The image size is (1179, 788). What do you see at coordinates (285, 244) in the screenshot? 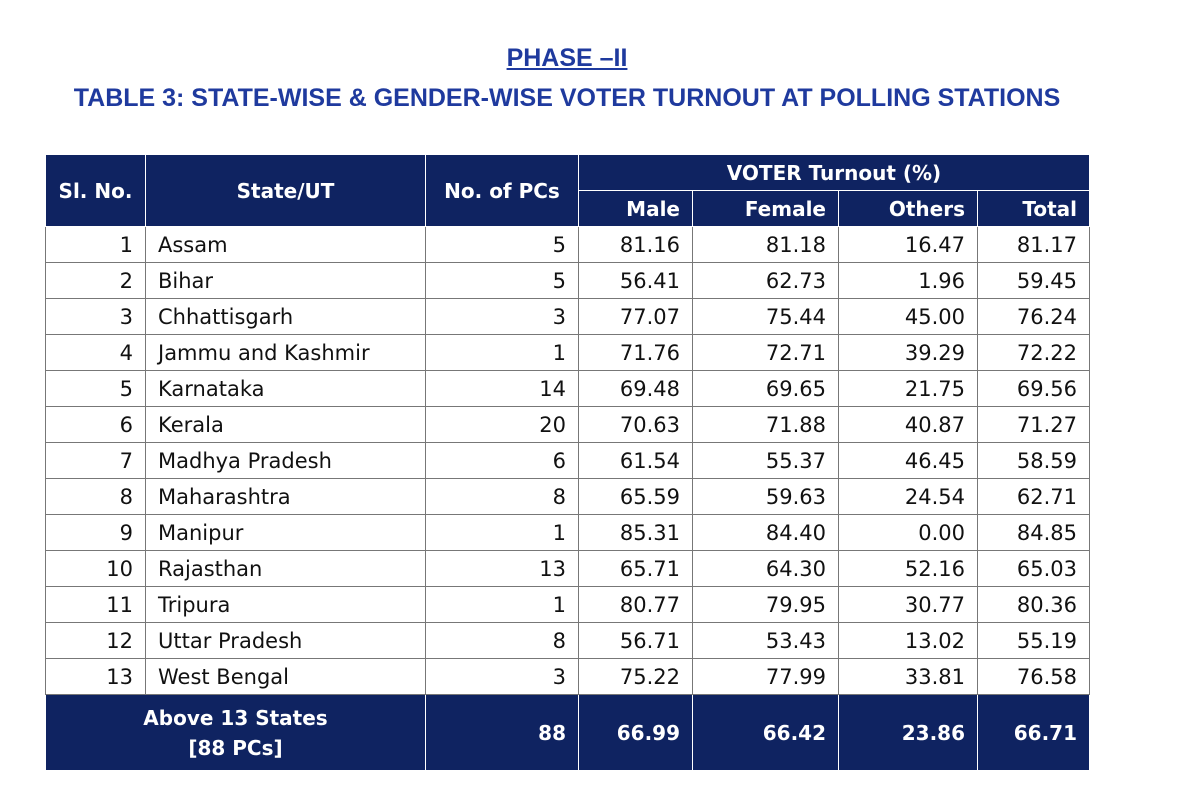
I see `table-cell: Assam` at bounding box center [285, 244].